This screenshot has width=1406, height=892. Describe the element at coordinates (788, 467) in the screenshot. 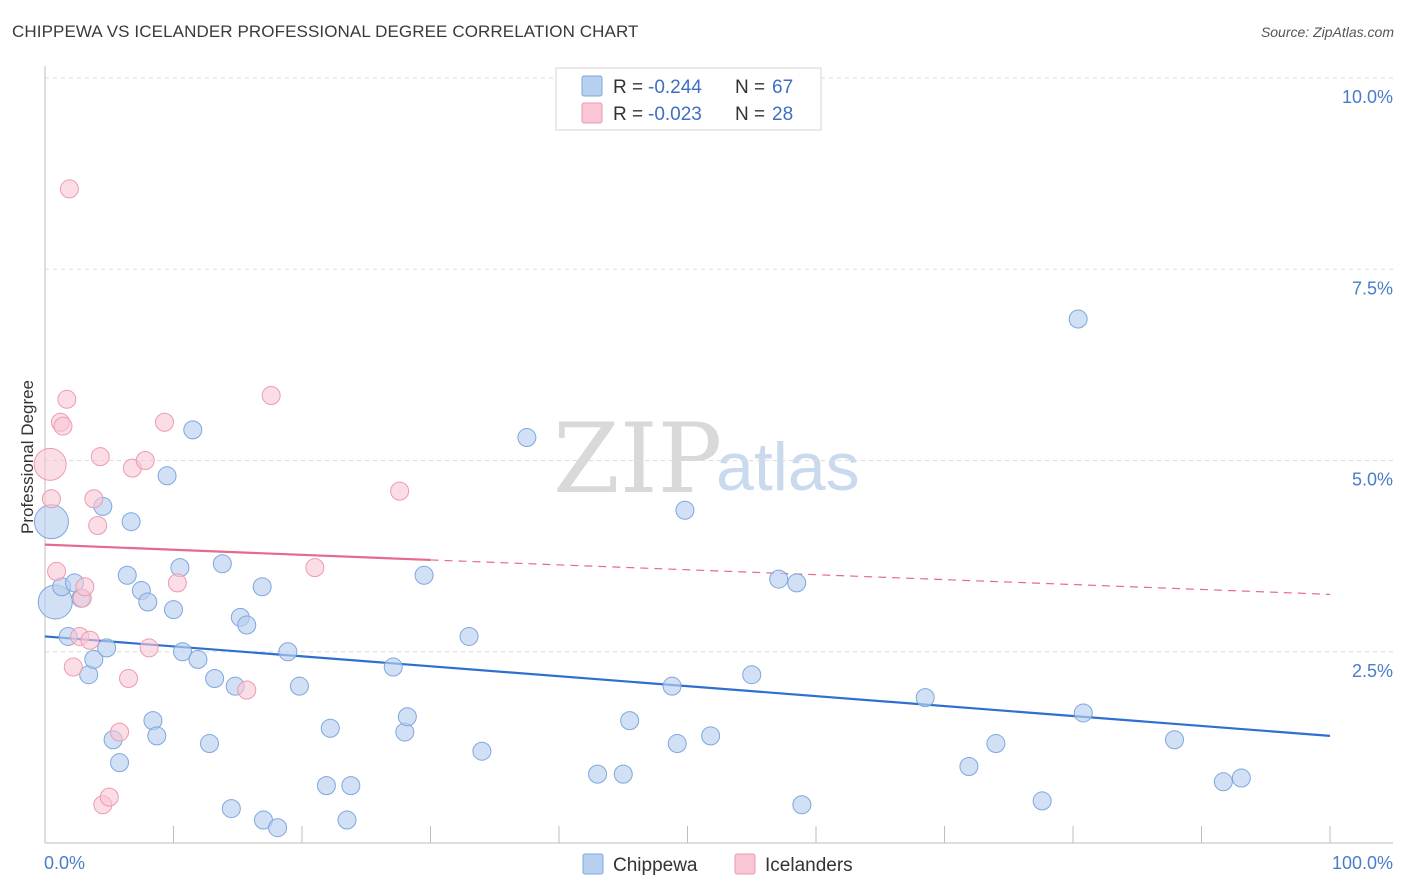

I see `watermark-atlas: atlas` at that location.